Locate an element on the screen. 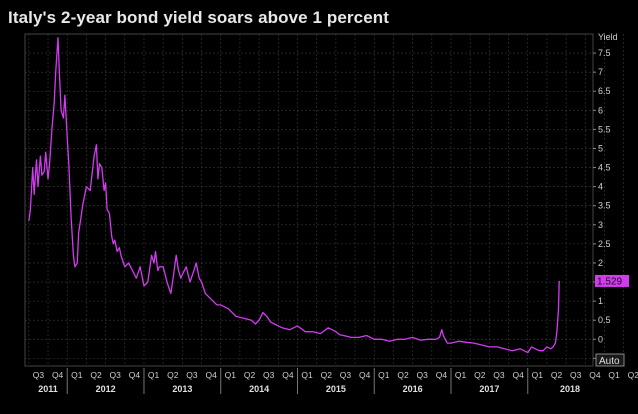 This screenshot has width=638, height=414. x-year-label: 2013 is located at coordinates (182, 389).